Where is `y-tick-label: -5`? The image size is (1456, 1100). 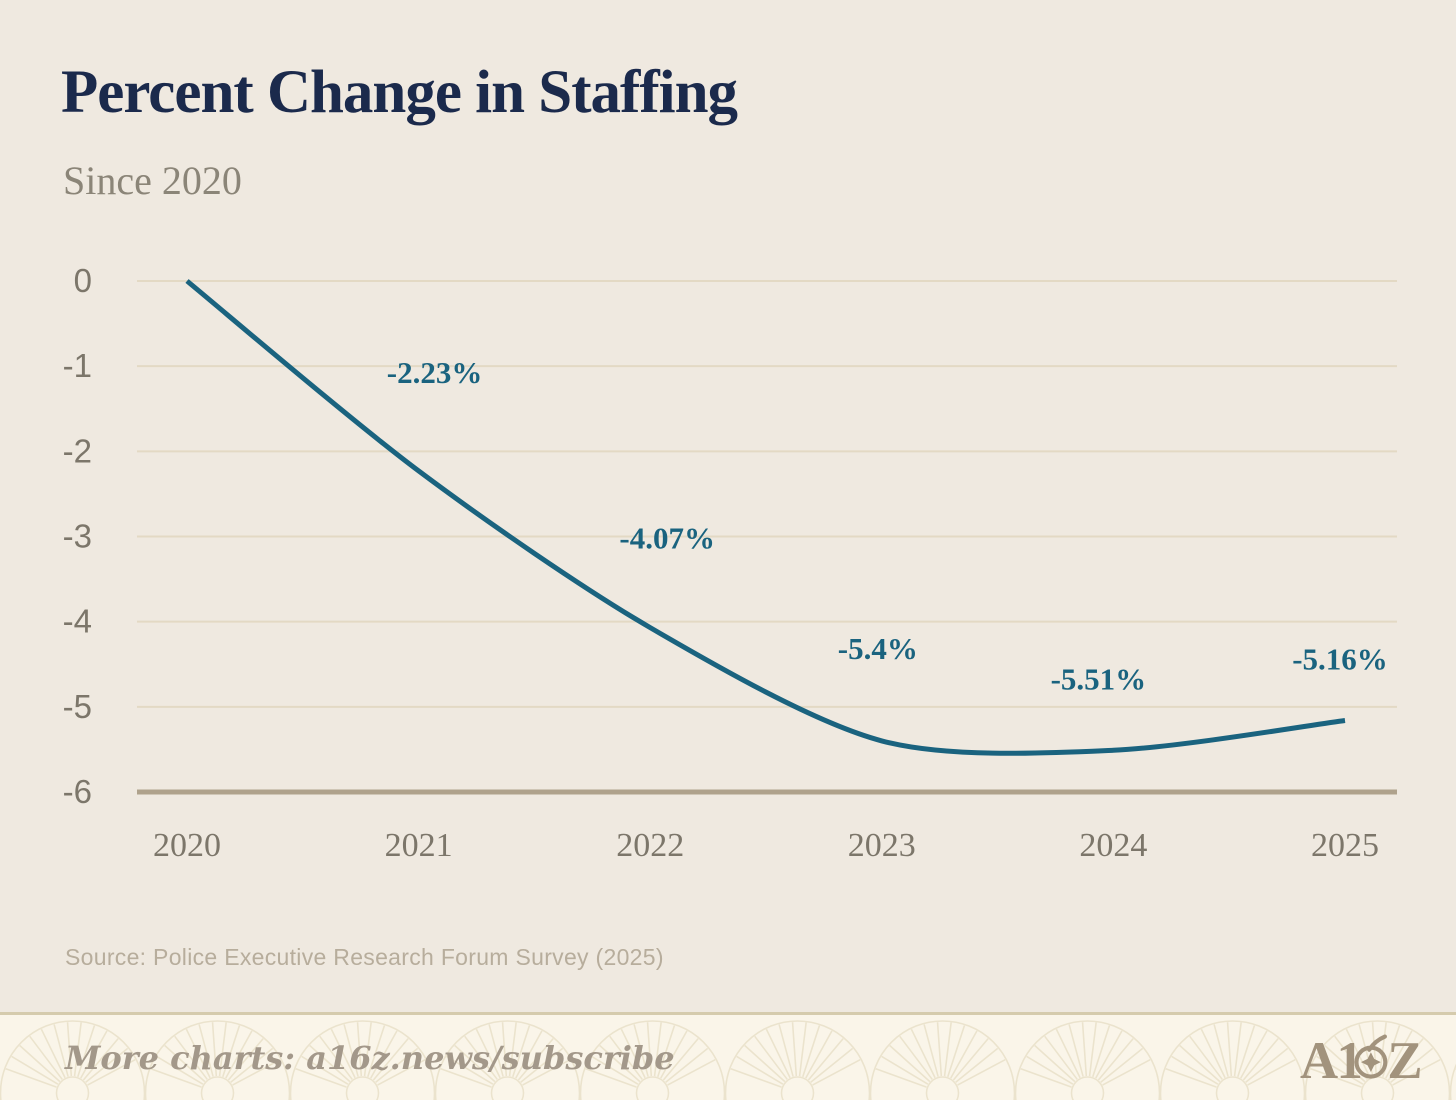
y-tick-label: -5 is located at coordinates (77, 706).